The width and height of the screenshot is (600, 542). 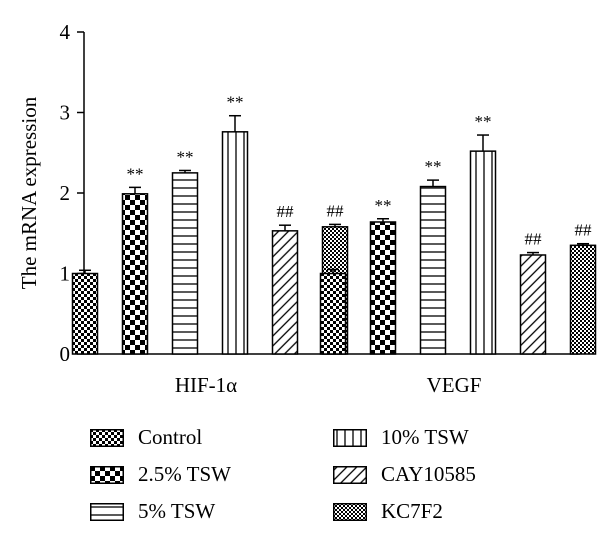 I want to click on legend-item: 5% TSW, so click(x=152, y=511).